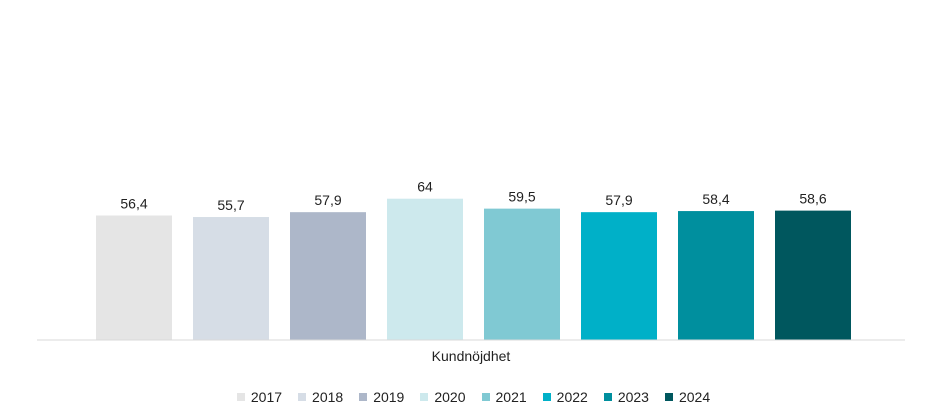  Describe the element at coordinates (231, 278) in the screenshot. I see `bar-2018` at that location.